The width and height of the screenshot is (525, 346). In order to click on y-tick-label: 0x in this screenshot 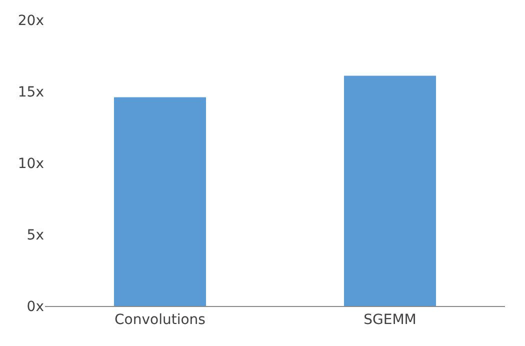, I will do `click(35, 306)`.